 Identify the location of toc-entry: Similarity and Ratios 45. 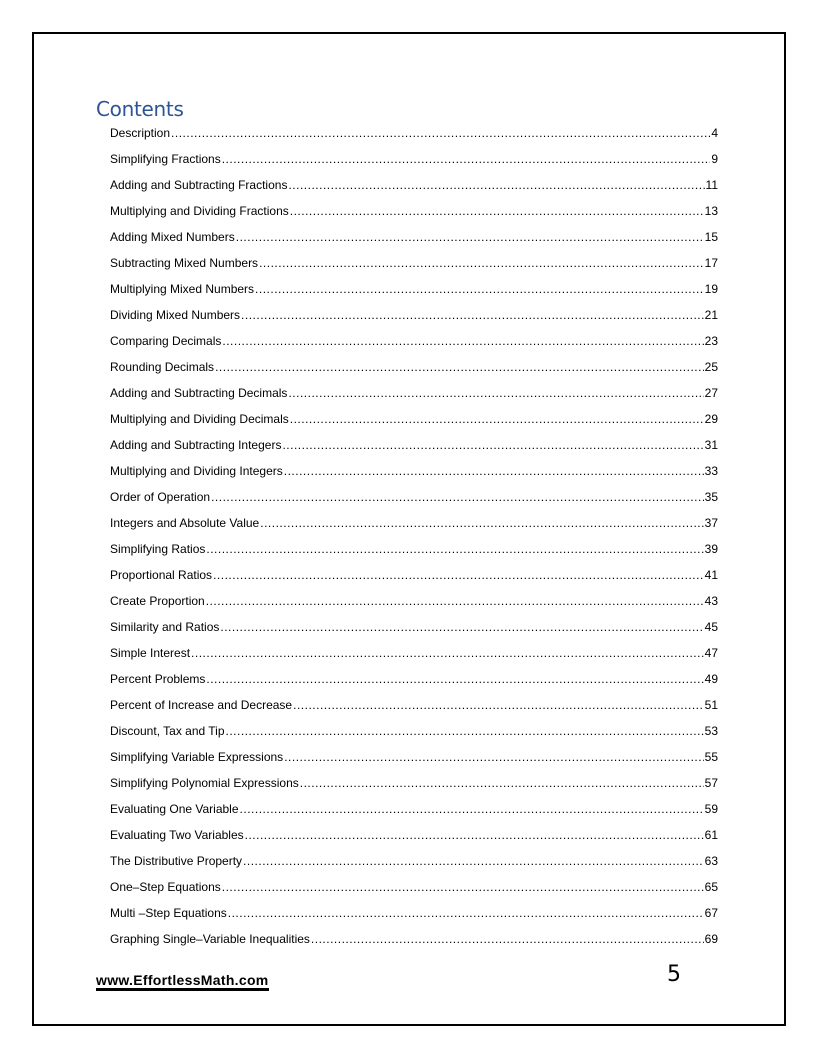
(414, 631).